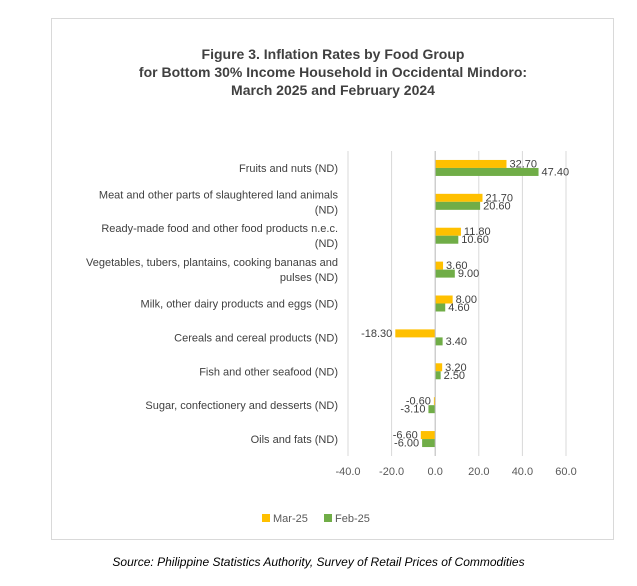 The width and height of the screenshot is (637, 586). I want to click on data-label: 2.50, so click(454, 376).